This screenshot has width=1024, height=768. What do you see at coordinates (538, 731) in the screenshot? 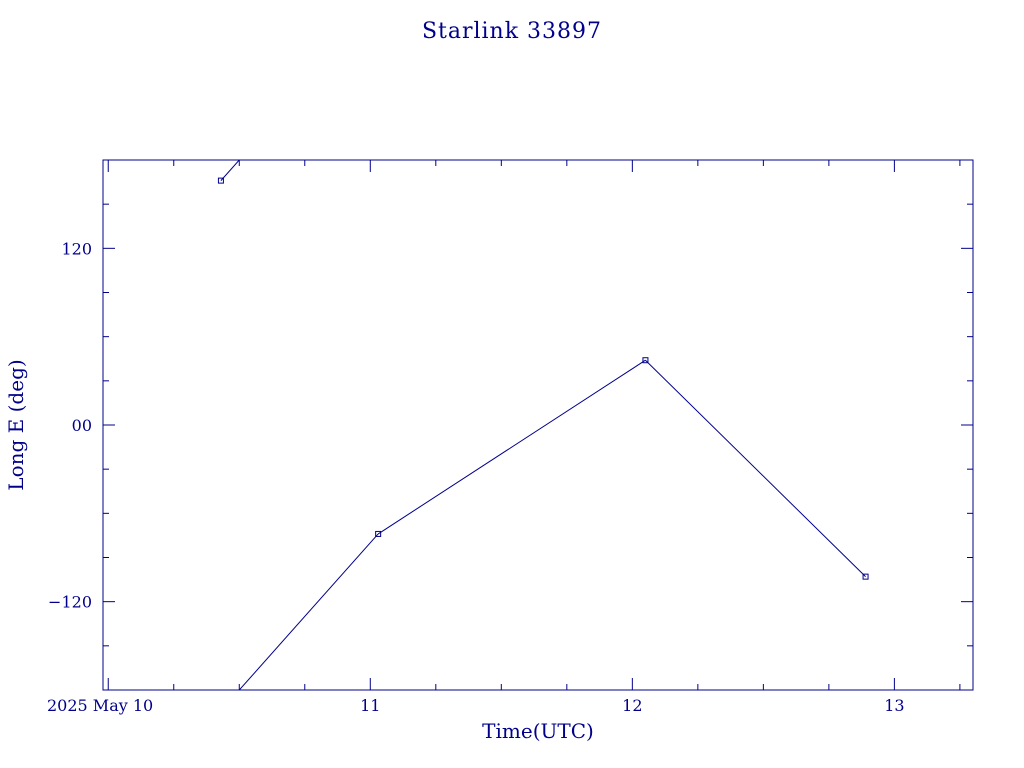
I see `x-axis-label: Time(UTC)` at bounding box center [538, 731].